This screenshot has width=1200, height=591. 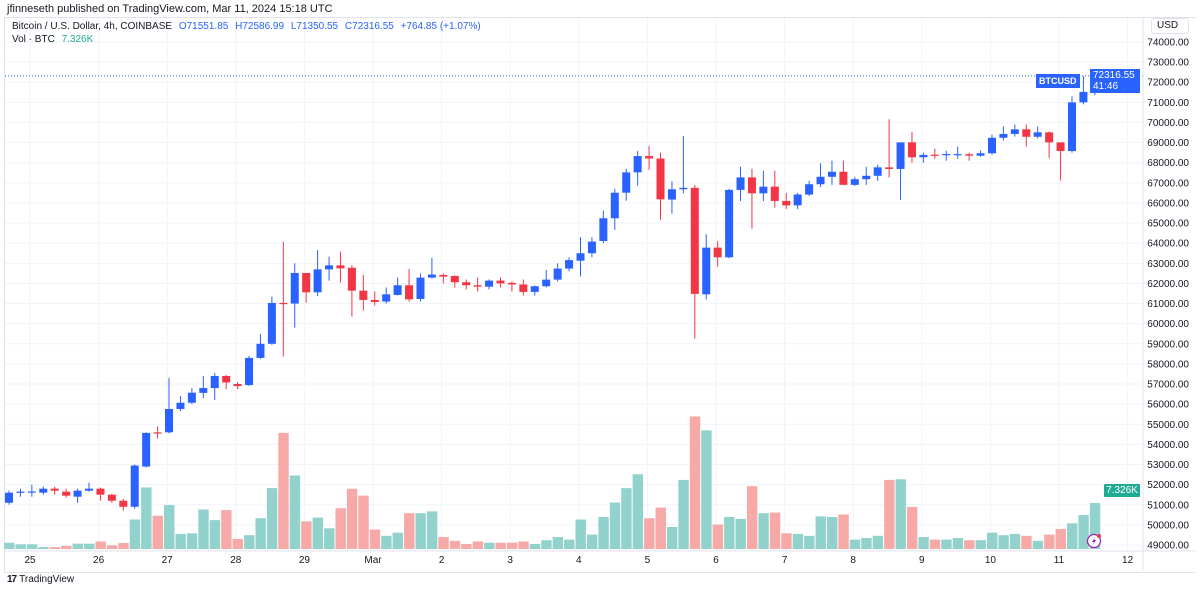 What do you see at coordinates (1115, 81) in the screenshot?
I see `last-price-tag: 72316.55 41:46` at bounding box center [1115, 81].